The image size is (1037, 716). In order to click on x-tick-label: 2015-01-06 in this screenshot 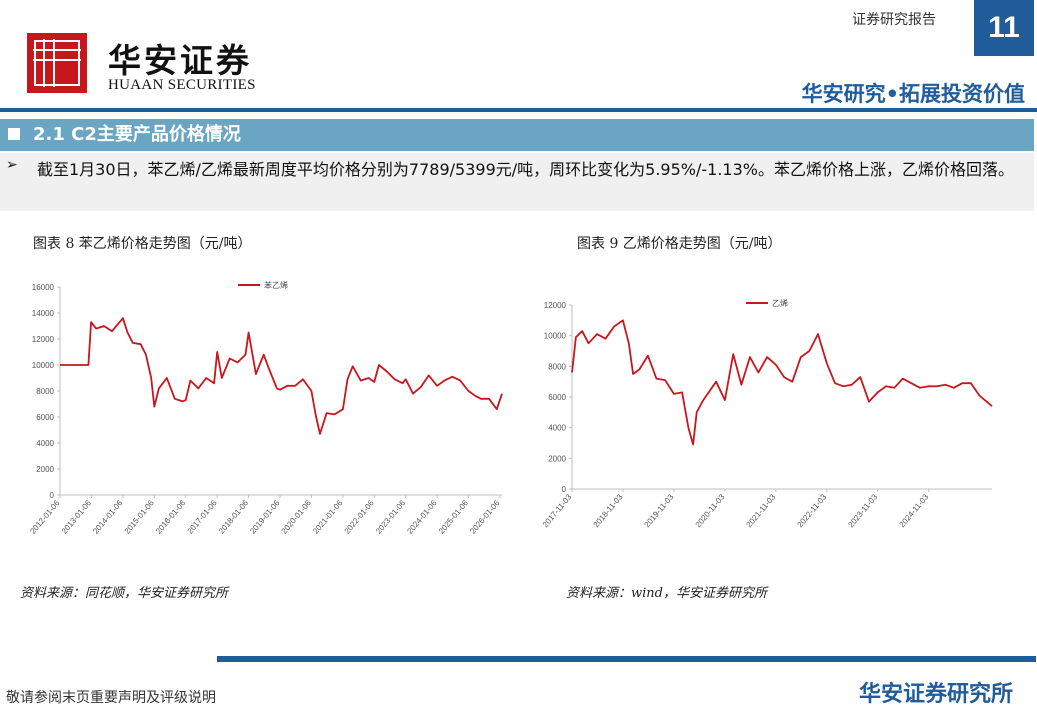, I will do `click(140, 517)`.